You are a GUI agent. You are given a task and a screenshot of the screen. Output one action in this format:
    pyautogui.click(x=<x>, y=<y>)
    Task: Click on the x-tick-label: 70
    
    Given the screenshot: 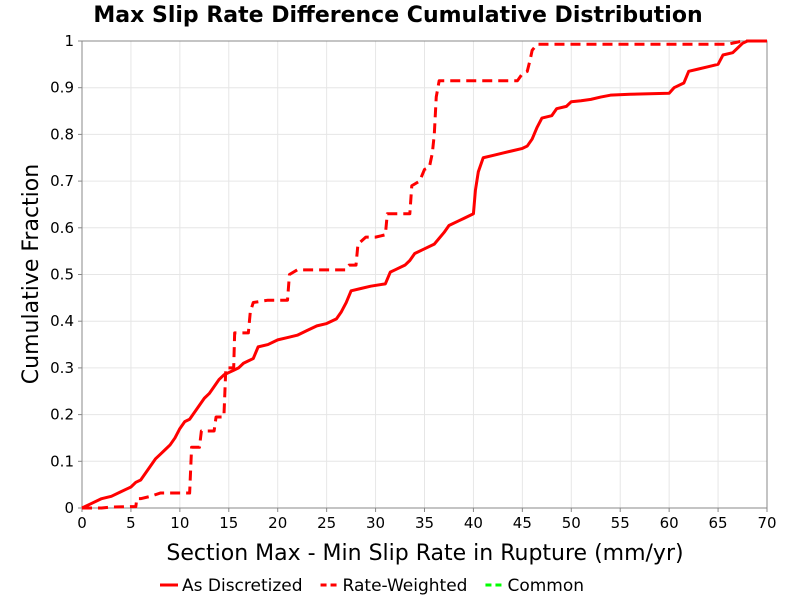 What is the action you would take?
    pyautogui.click(x=766, y=523)
    